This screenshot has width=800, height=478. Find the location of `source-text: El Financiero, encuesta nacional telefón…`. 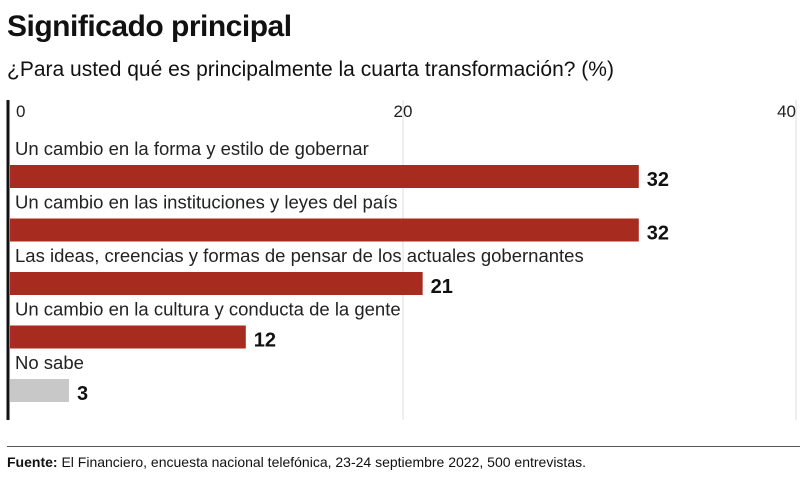

source-text: El Financiero, encuesta nacional telefón… is located at coordinates (321, 462).